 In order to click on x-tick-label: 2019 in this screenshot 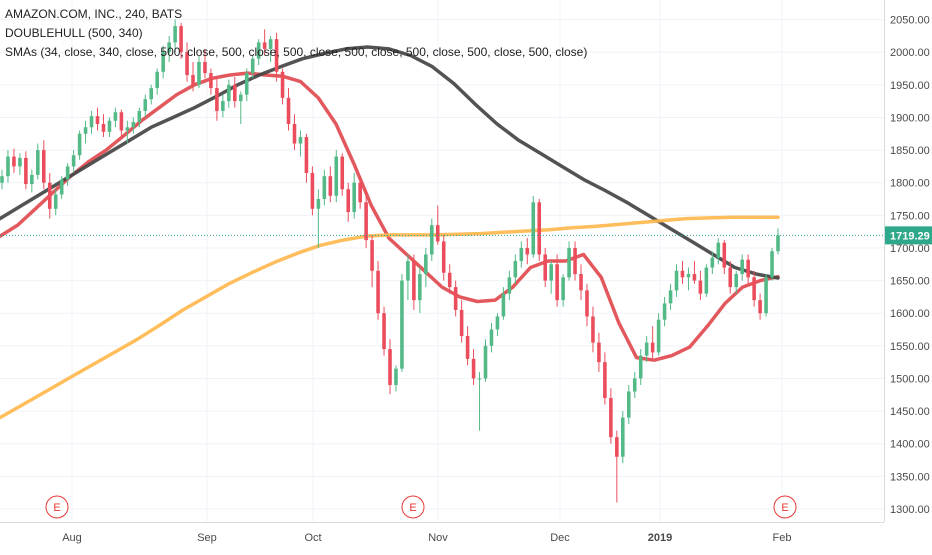, I will do `click(660, 538)`.